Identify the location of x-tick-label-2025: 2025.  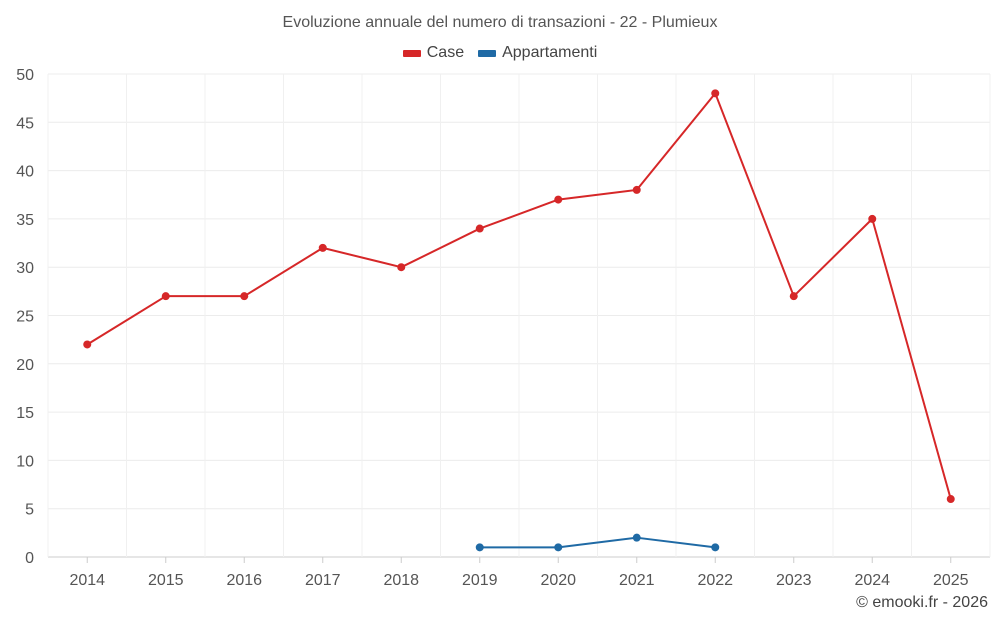
(951, 580).